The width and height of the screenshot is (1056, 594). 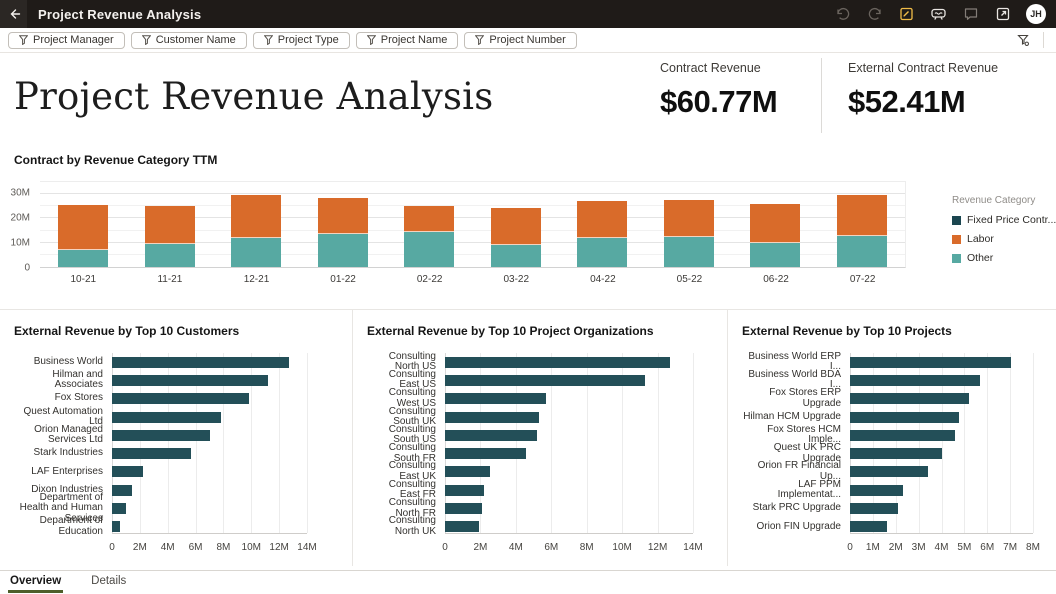 I want to click on hbar-consulting-east-uk, so click(x=468, y=472).